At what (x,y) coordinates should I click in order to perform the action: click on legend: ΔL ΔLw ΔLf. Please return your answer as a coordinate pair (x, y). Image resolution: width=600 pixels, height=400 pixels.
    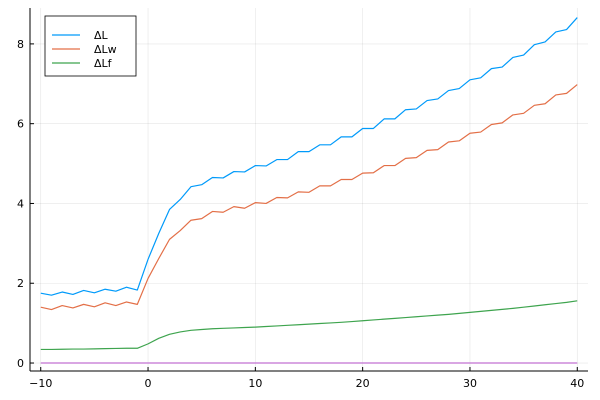
    Looking at the image, I should click on (90, 46).